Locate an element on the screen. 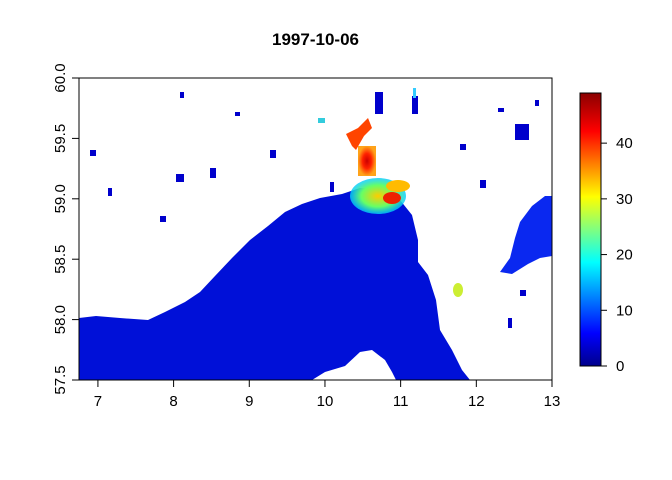 The image size is (672, 480). colorbar-tick-label: 10 is located at coordinates (624, 310).